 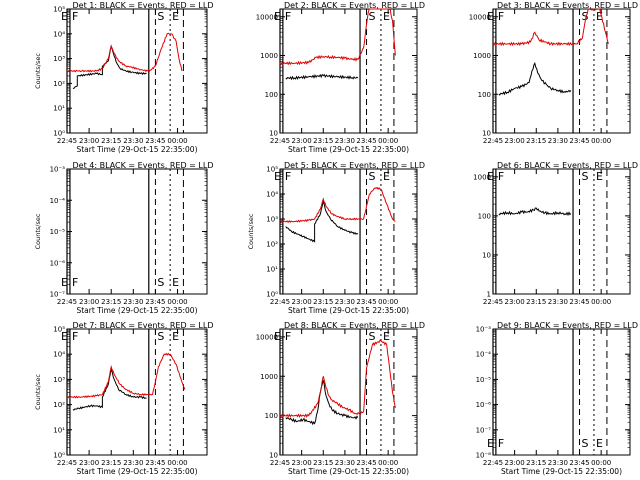 I want to click on panel-title: Det 6: BLACK = Events, RED = LLD, so click(x=567, y=165).